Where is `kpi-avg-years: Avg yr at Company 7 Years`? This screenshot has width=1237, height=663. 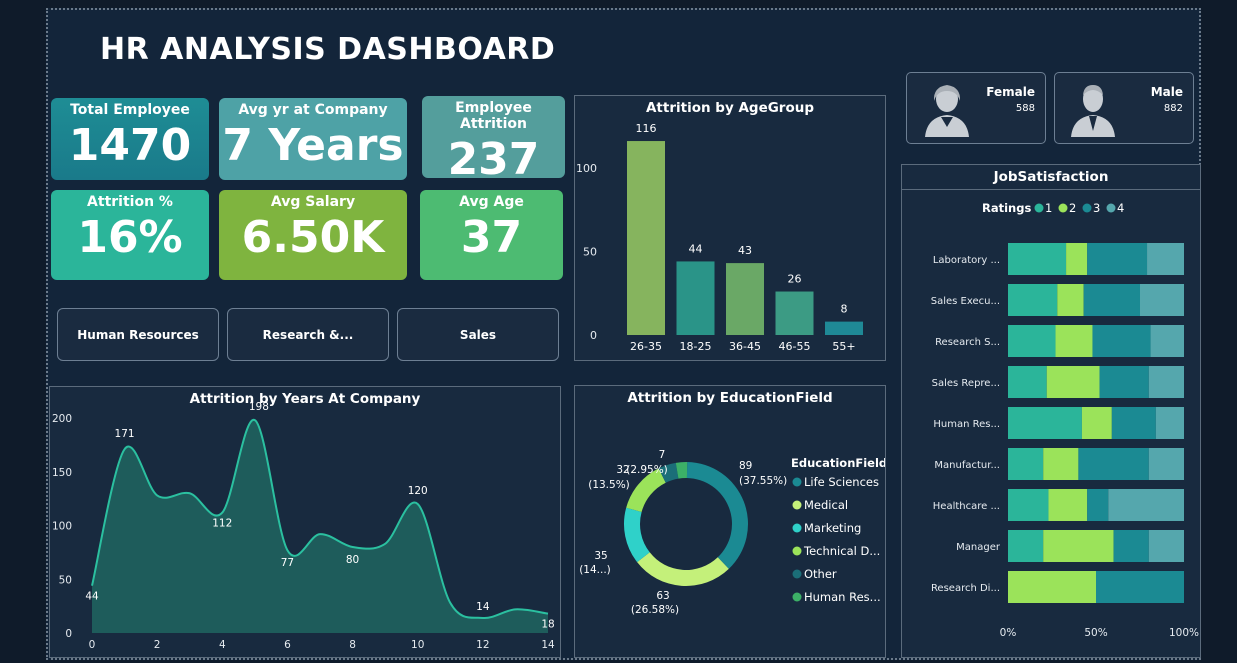 kpi-avg-years: Avg yr at Company 7 Years is located at coordinates (313, 139).